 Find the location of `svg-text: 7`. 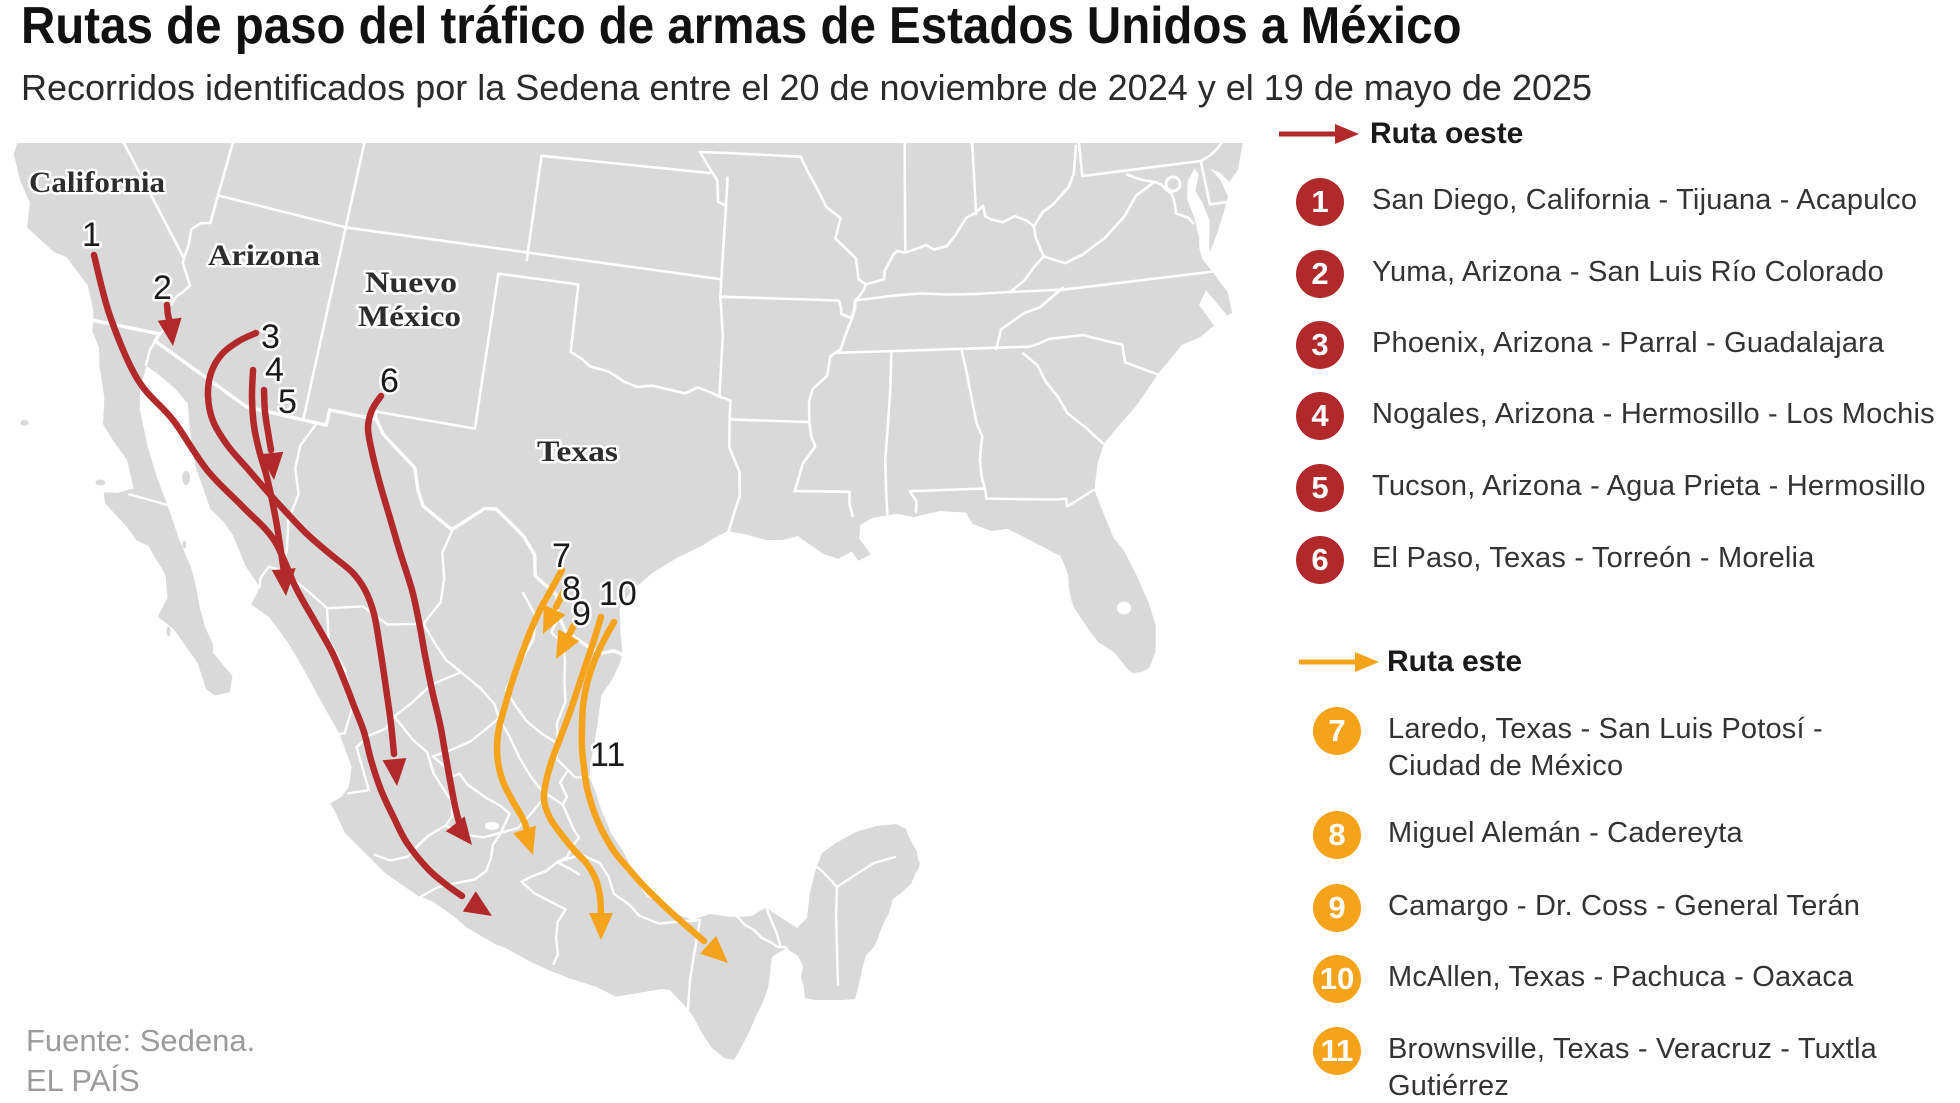

svg-text: 7 is located at coordinates (561, 556).